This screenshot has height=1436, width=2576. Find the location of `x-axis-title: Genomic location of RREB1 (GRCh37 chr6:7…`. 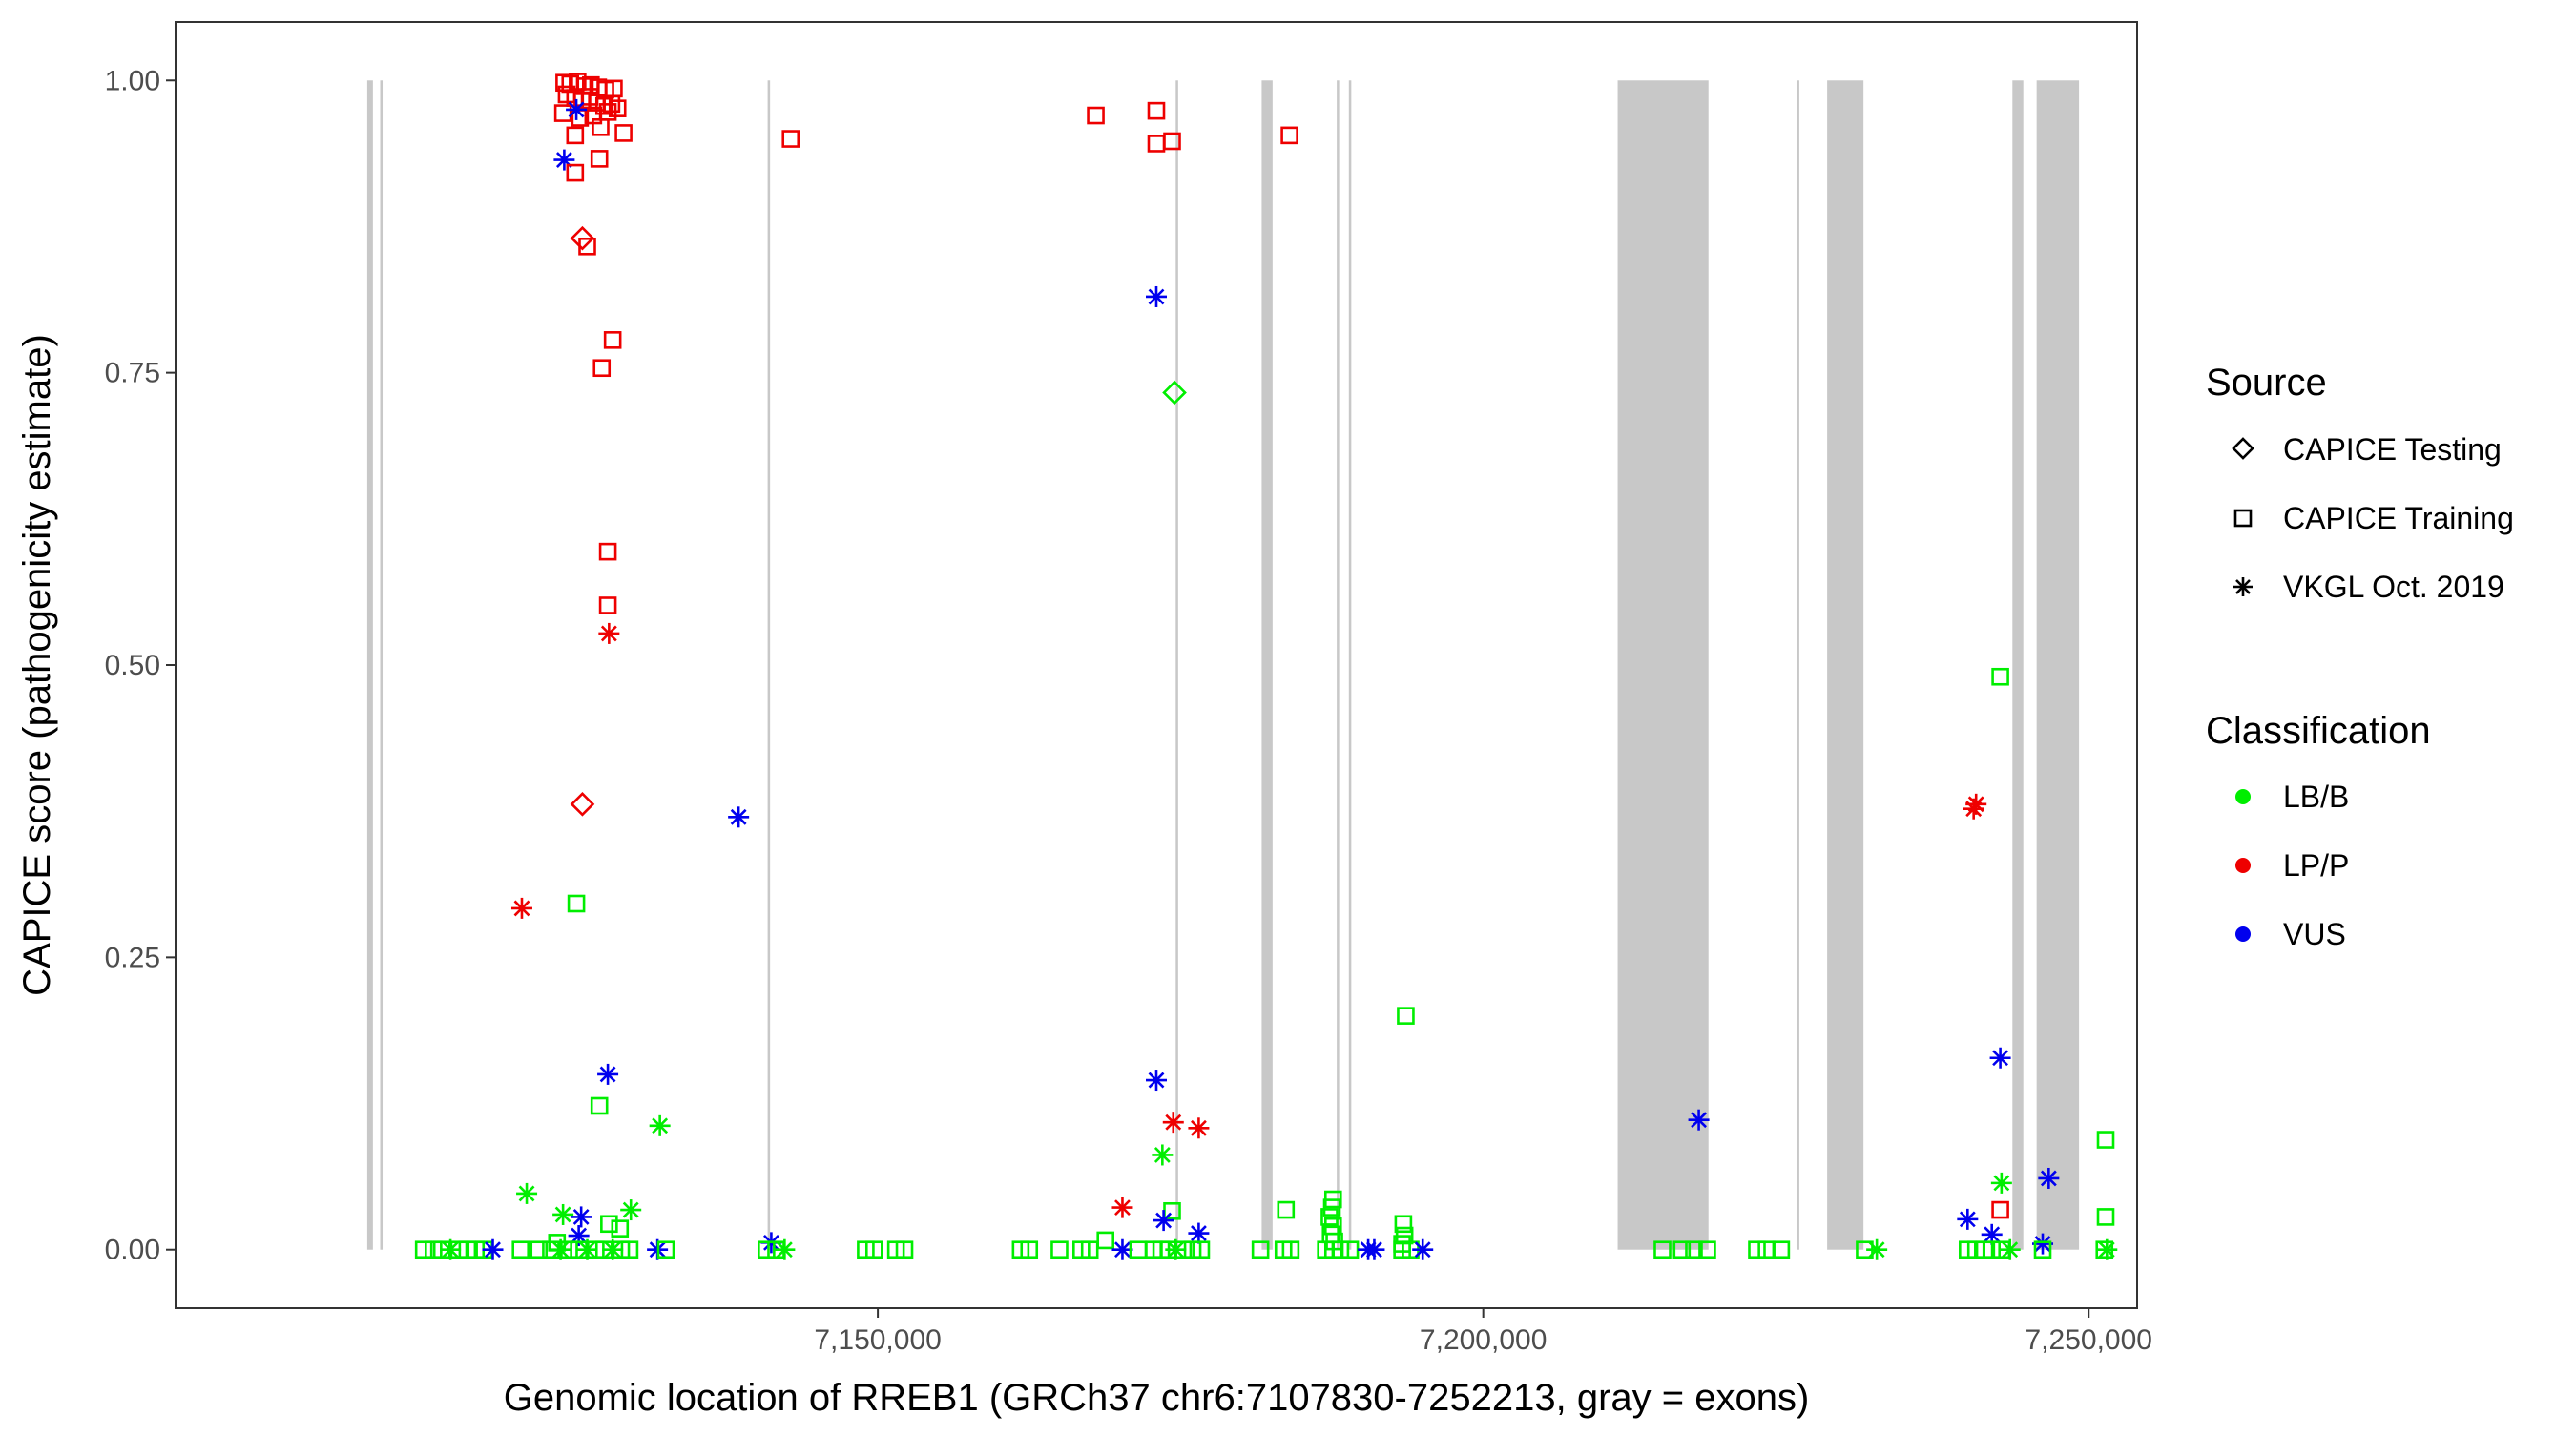

x-axis-title: Genomic location of RREB1 (GRCh37 chr6:7… is located at coordinates (1157, 1398).